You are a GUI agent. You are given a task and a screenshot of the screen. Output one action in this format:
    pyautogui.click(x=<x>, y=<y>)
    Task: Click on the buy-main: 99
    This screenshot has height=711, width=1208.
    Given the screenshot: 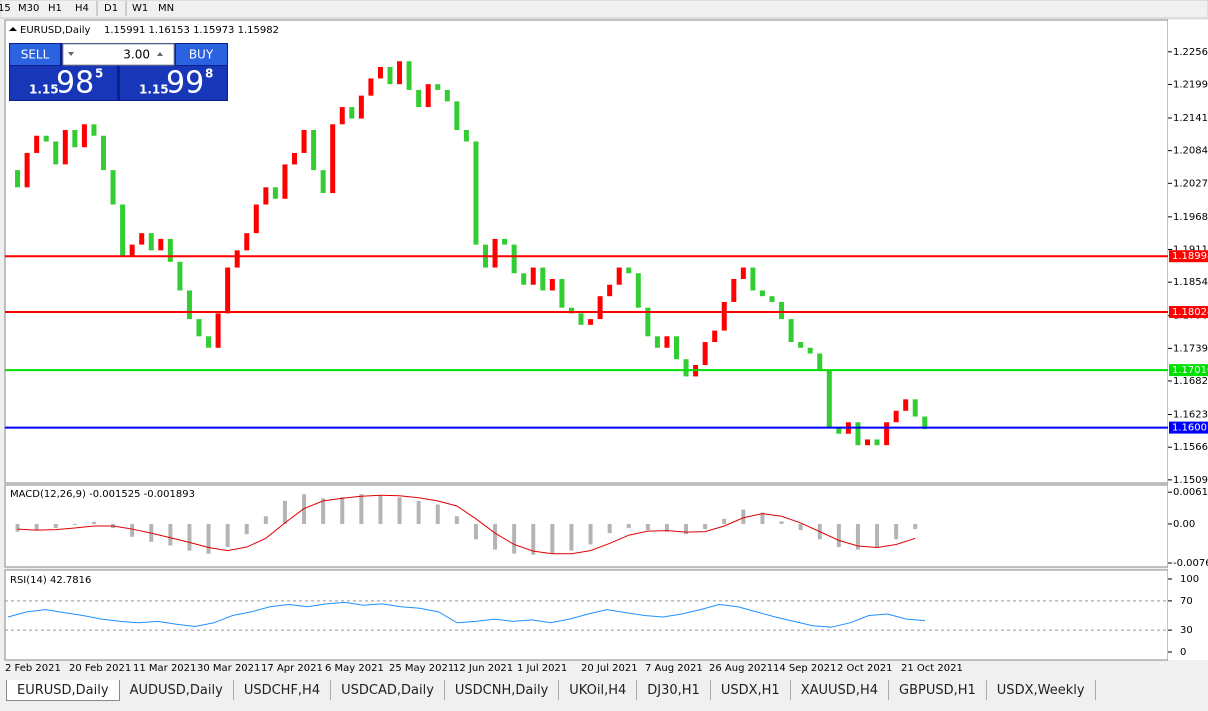 What is the action you would take?
    pyautogui.click(x=185, y=83)
    